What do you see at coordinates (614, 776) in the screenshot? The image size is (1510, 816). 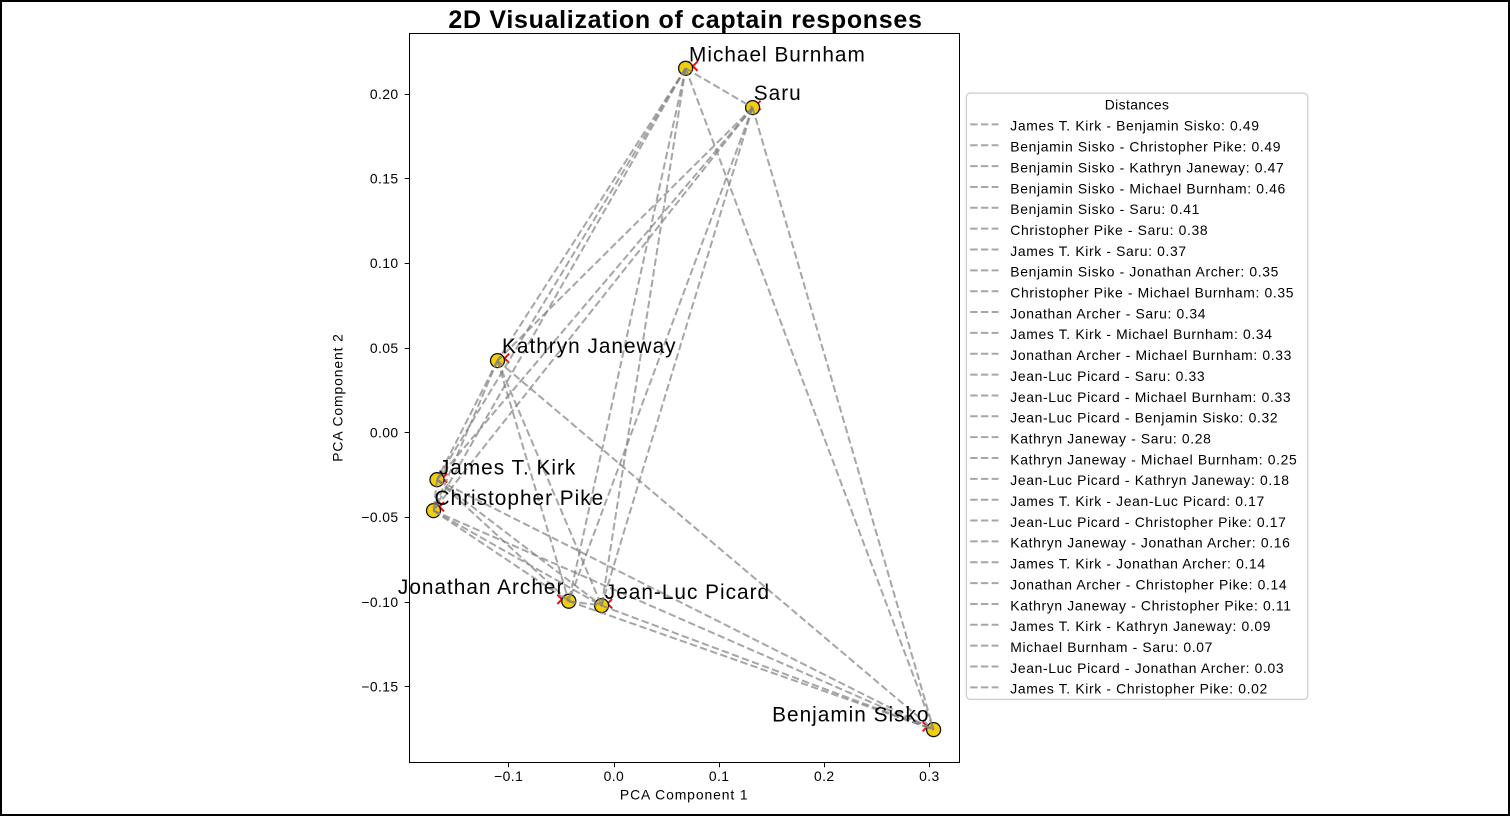 I see `svg-text: 0.0` at bounding box center [614, 776].